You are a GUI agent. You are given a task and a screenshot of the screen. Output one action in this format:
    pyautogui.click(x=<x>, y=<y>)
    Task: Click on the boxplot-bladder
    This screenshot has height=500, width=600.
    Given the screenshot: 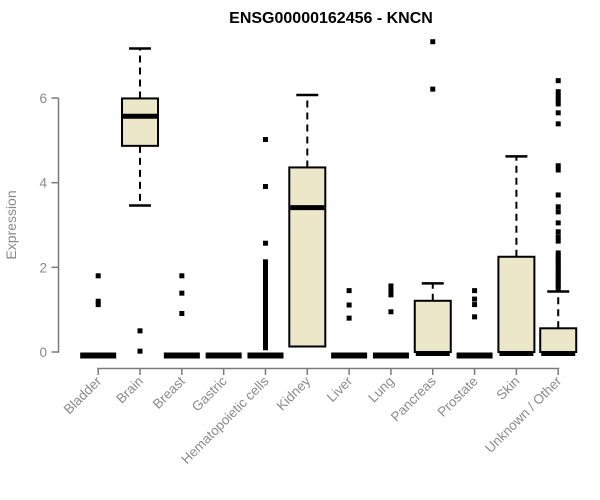 What is the action you would take?
    pyautogui.click(x=98, y=316)
    